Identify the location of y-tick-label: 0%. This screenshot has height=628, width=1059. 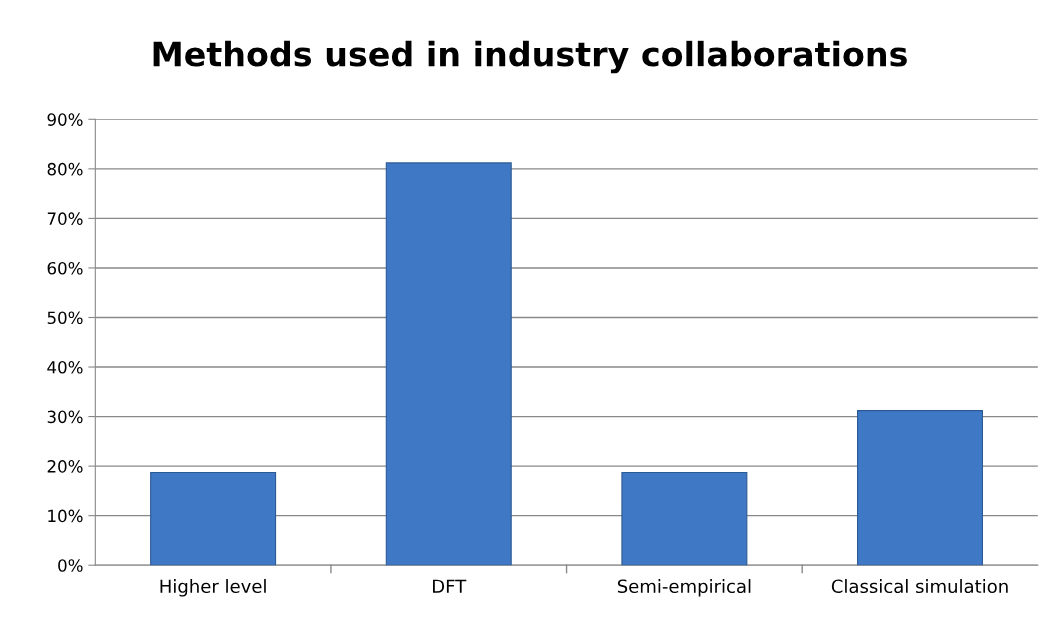
(70, 565).